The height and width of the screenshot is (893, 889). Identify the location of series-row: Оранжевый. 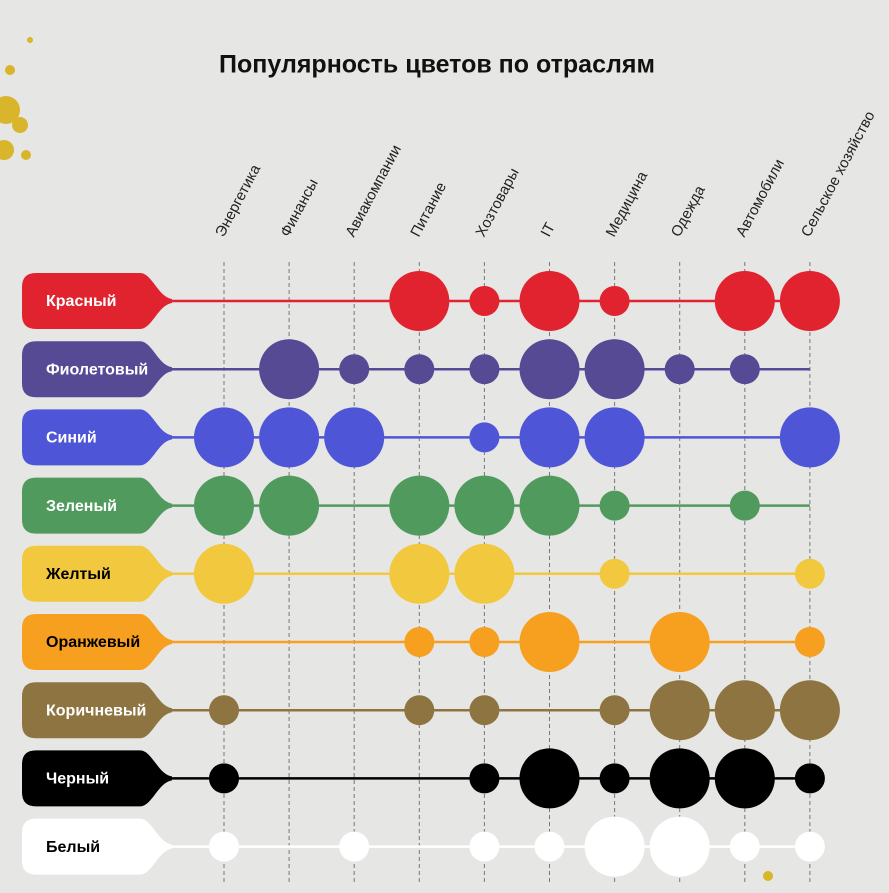
(423, 642).